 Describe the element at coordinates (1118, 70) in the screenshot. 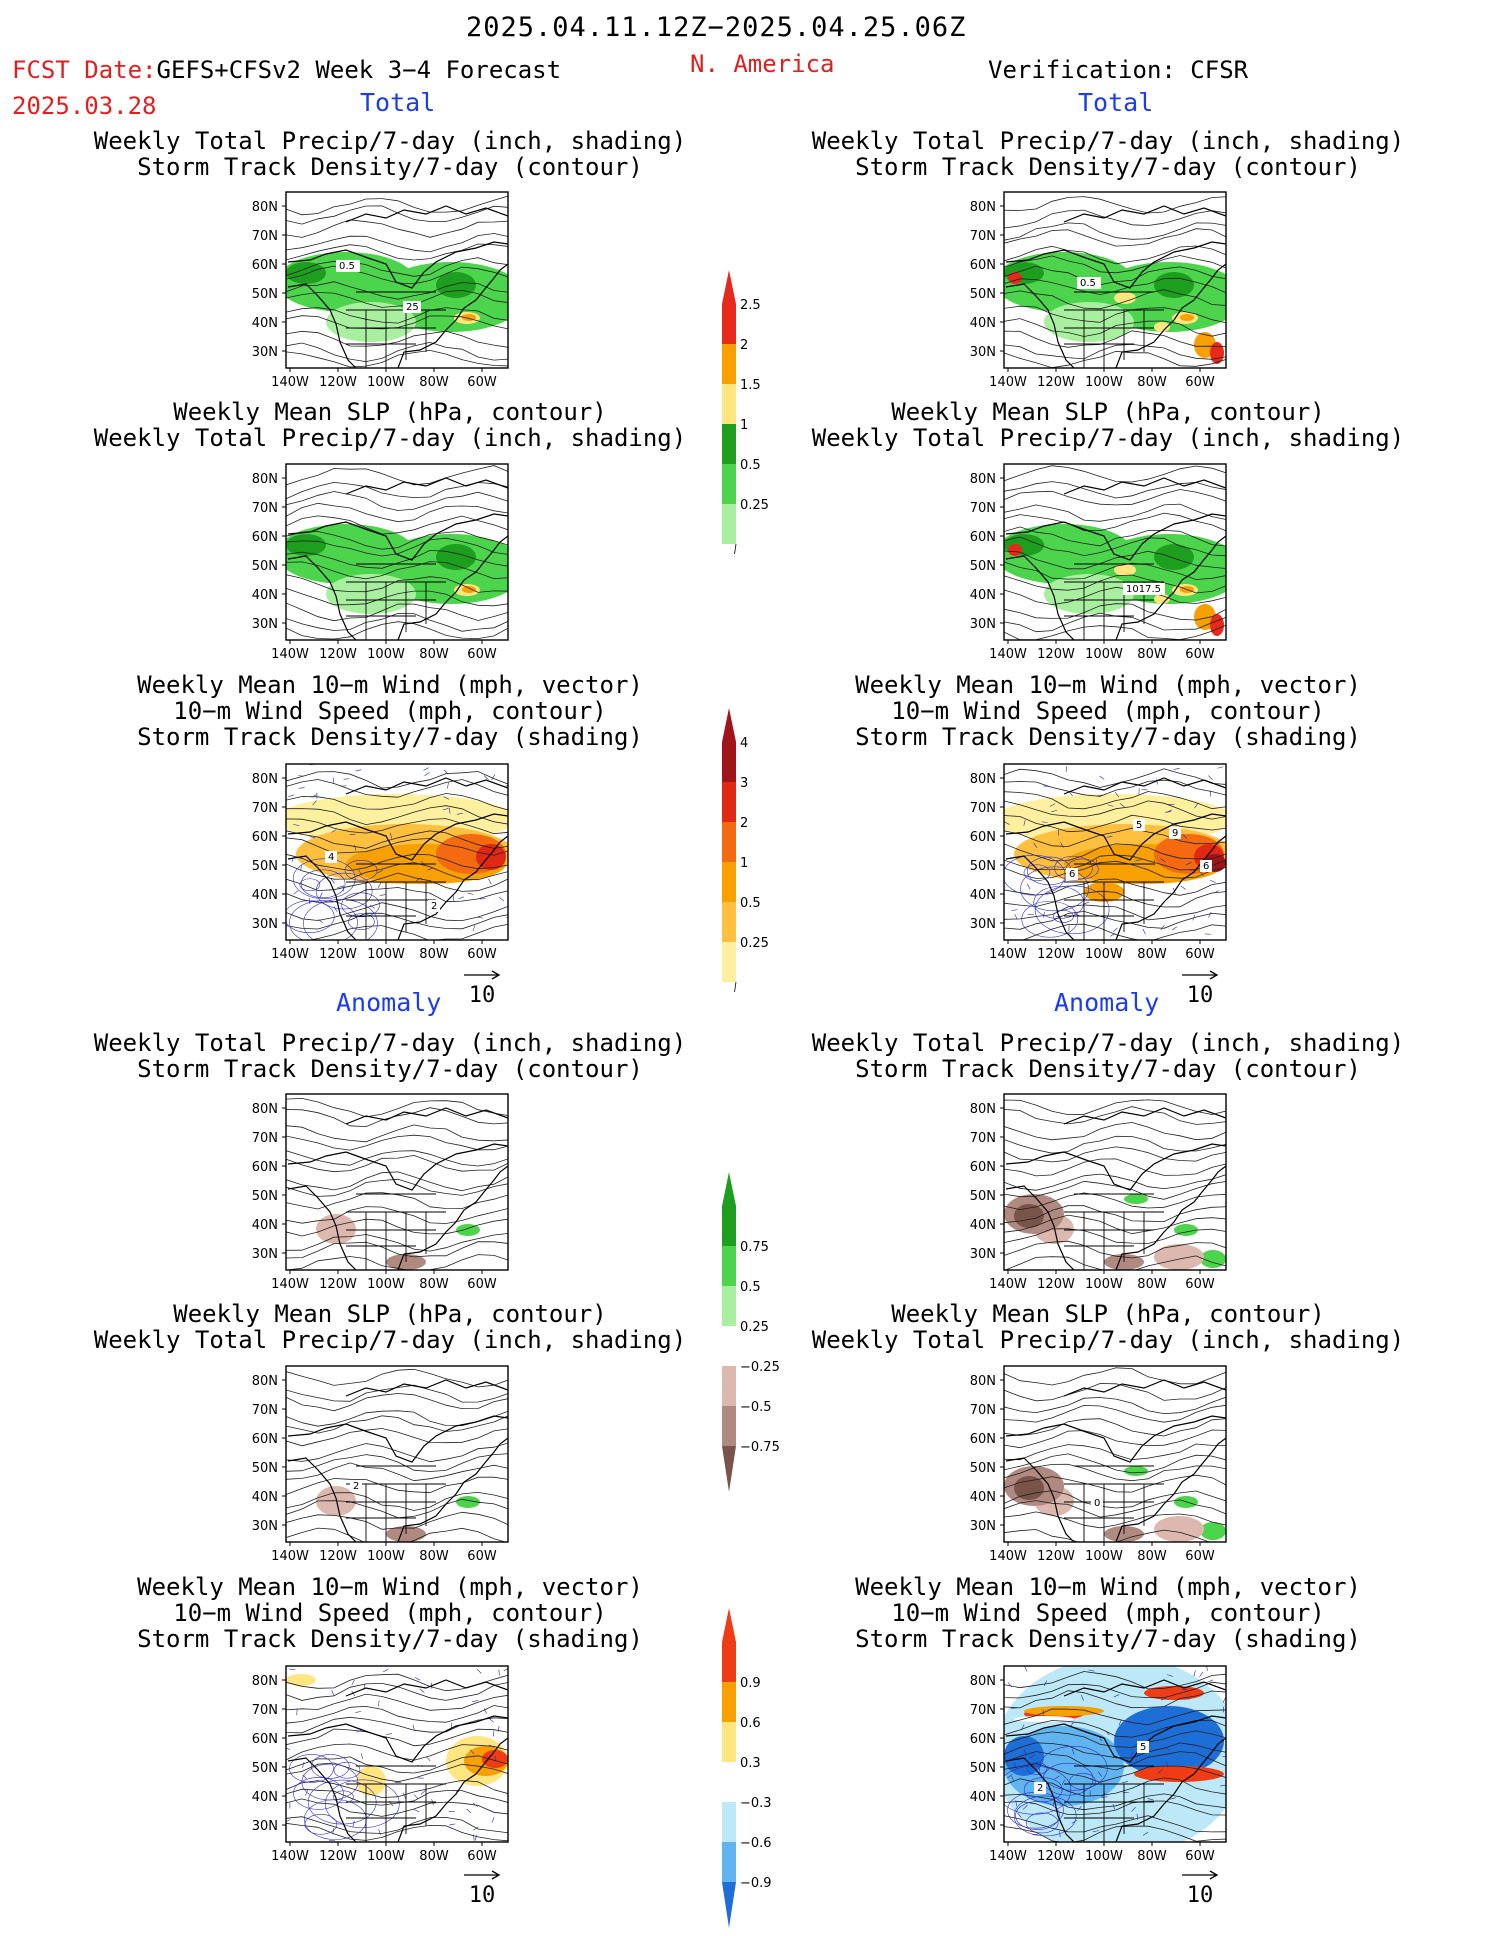

I see `verification-label: Verification: CFSR` at that location.